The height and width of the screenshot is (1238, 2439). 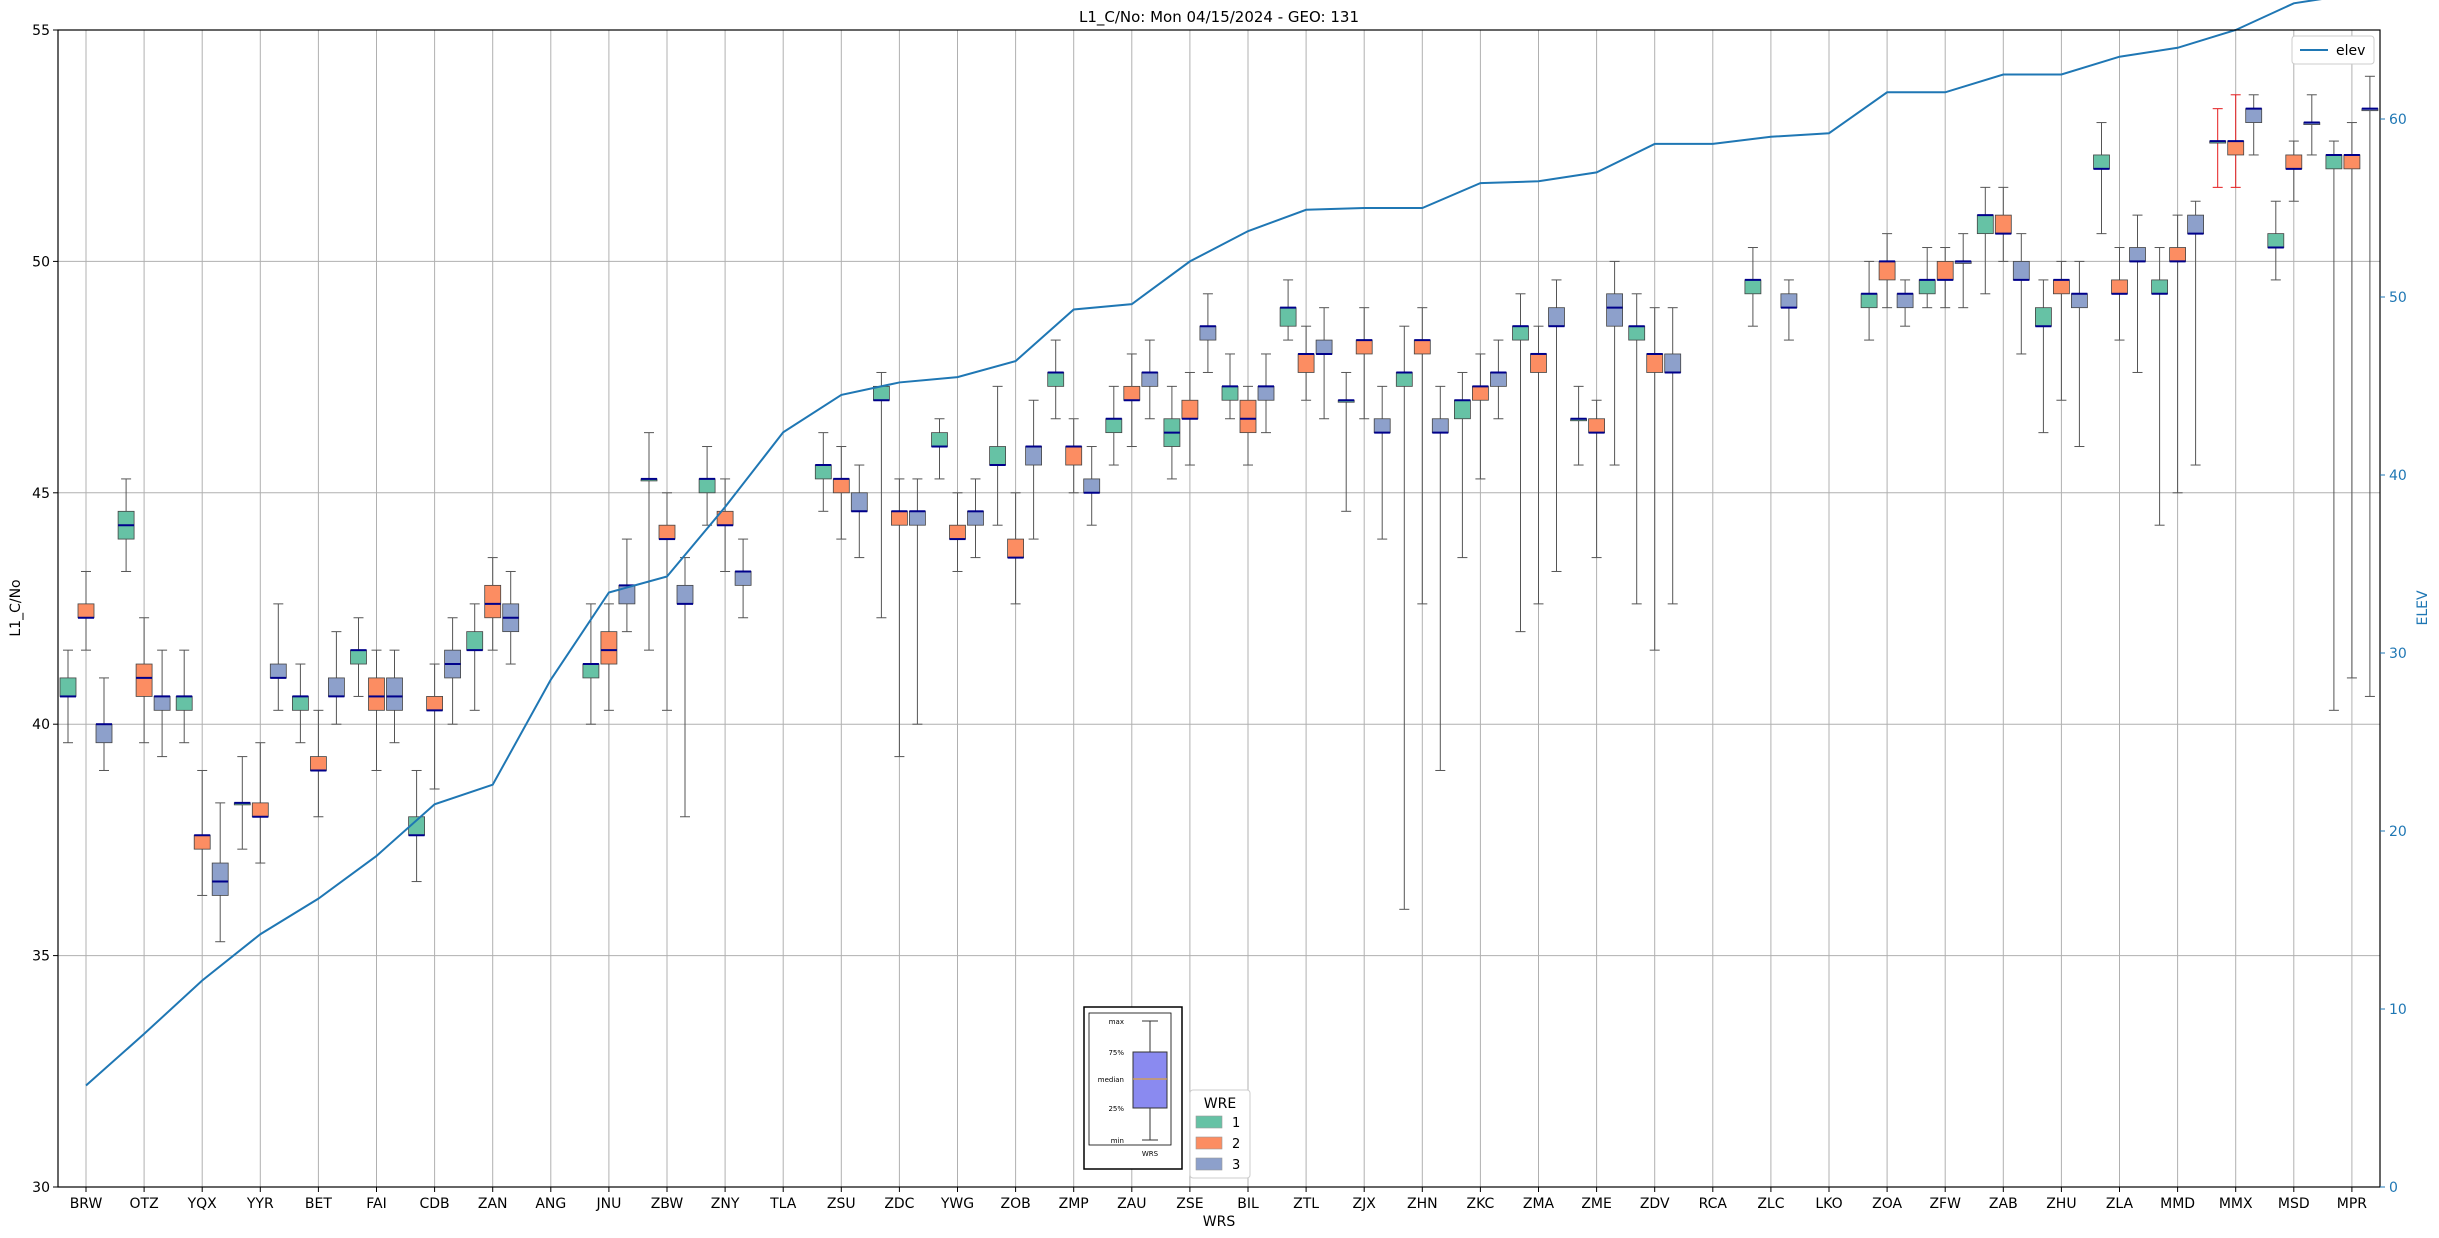 What do you see at coordinates (2393, 1188) in the screenshot?
I see `y2-tick-label: 0` at bounding box center [2393, 1188].